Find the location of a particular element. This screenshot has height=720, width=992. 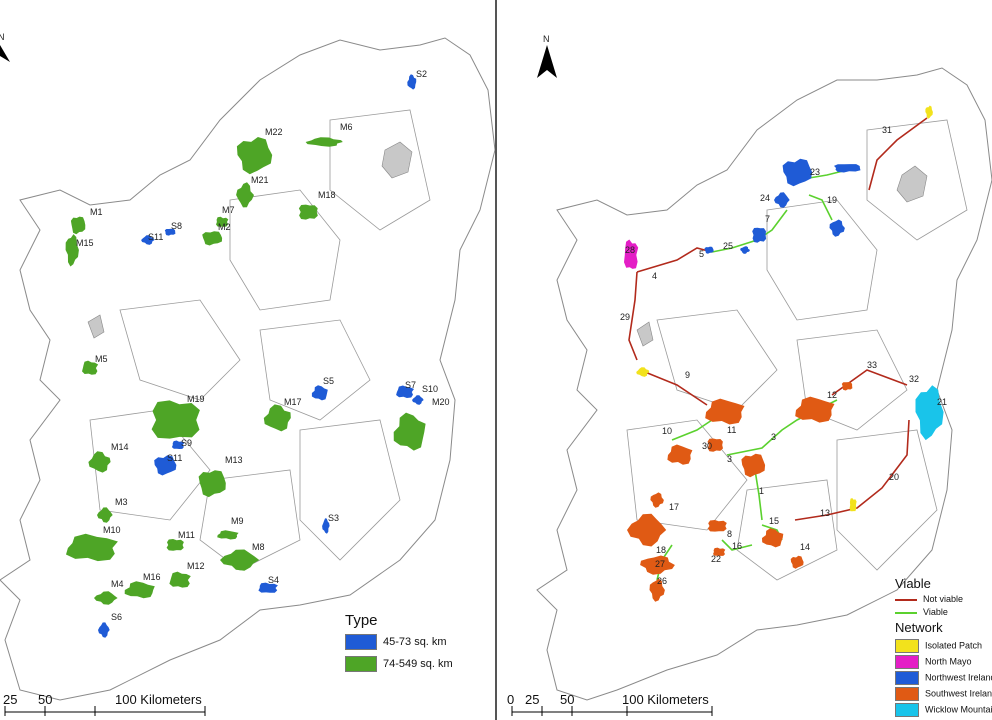

node-label-10: 10 is located at coordinates (667, 431).